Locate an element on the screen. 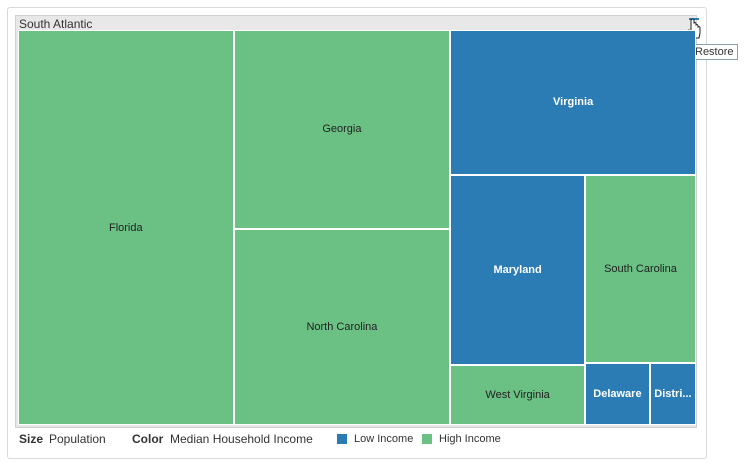 The height and width of the screenshot is (464, 746). legend-swatch-high-income is located at coordinates (427, 439).